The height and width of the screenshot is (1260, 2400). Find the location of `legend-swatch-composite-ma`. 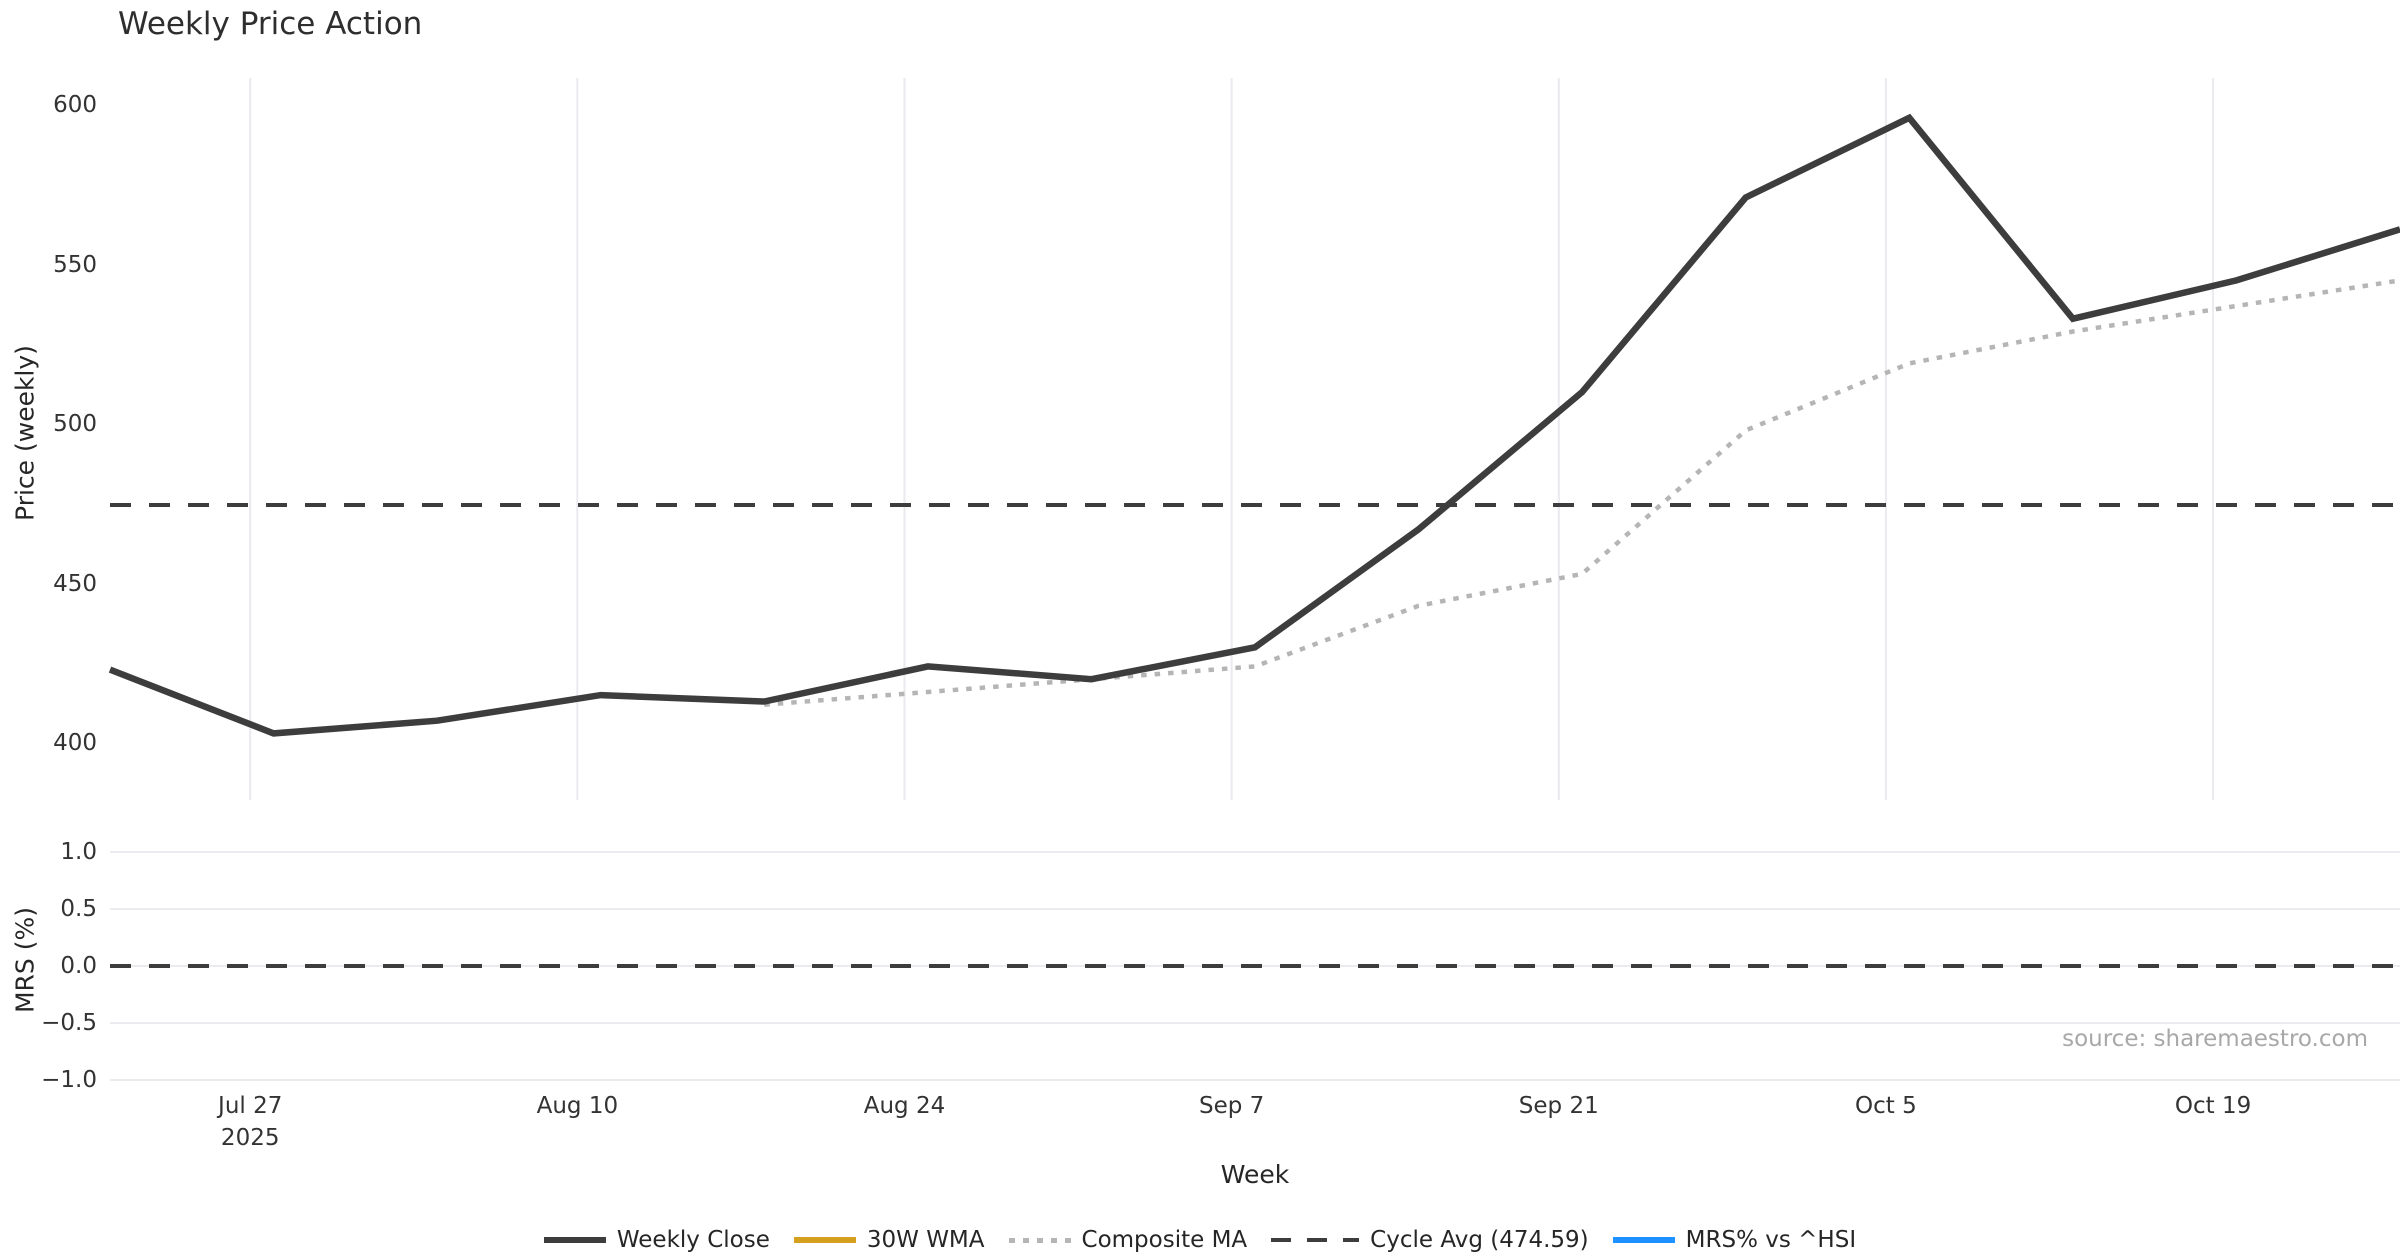

legend-swatch-composite-ma is located at coordinates (1039, 1240).